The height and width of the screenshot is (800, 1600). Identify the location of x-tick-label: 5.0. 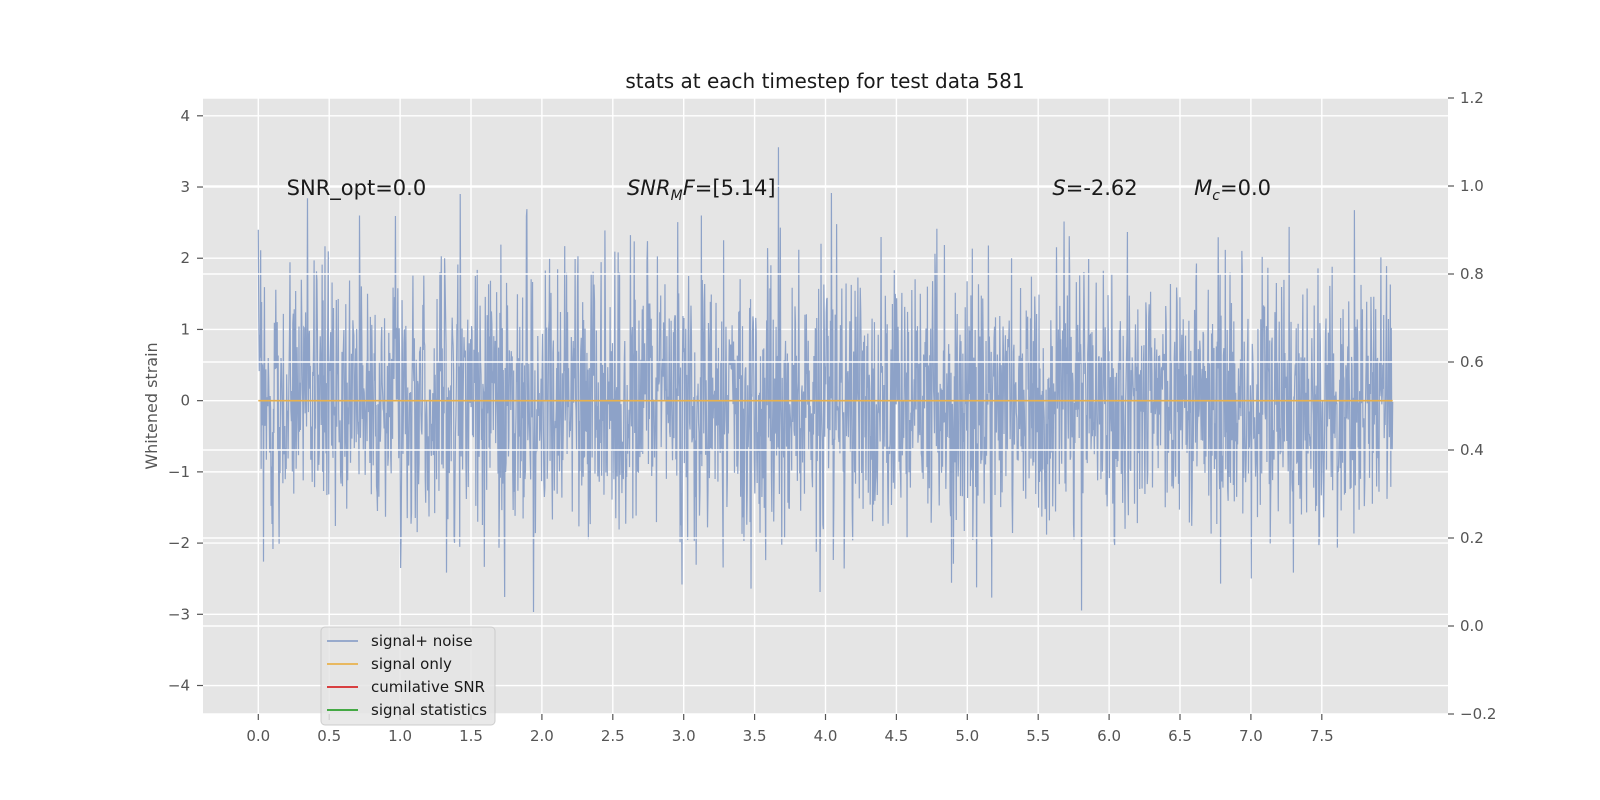
(967, 736).